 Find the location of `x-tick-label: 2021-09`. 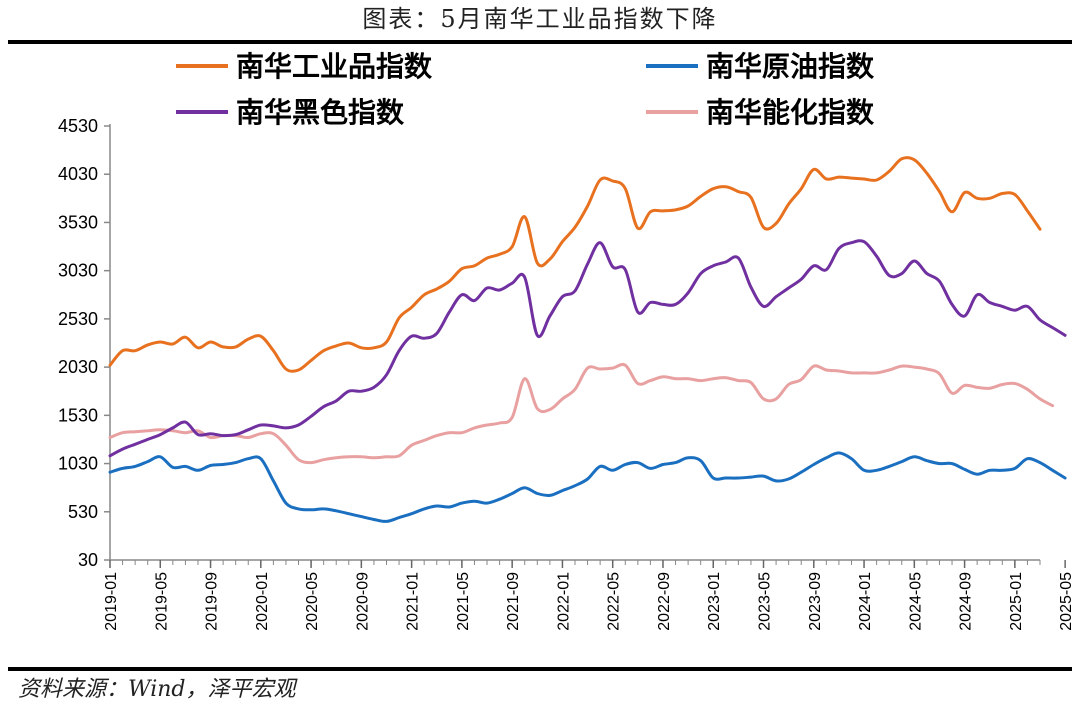

x-tick-label: 2021-09 is located at coordinates (513, 601).